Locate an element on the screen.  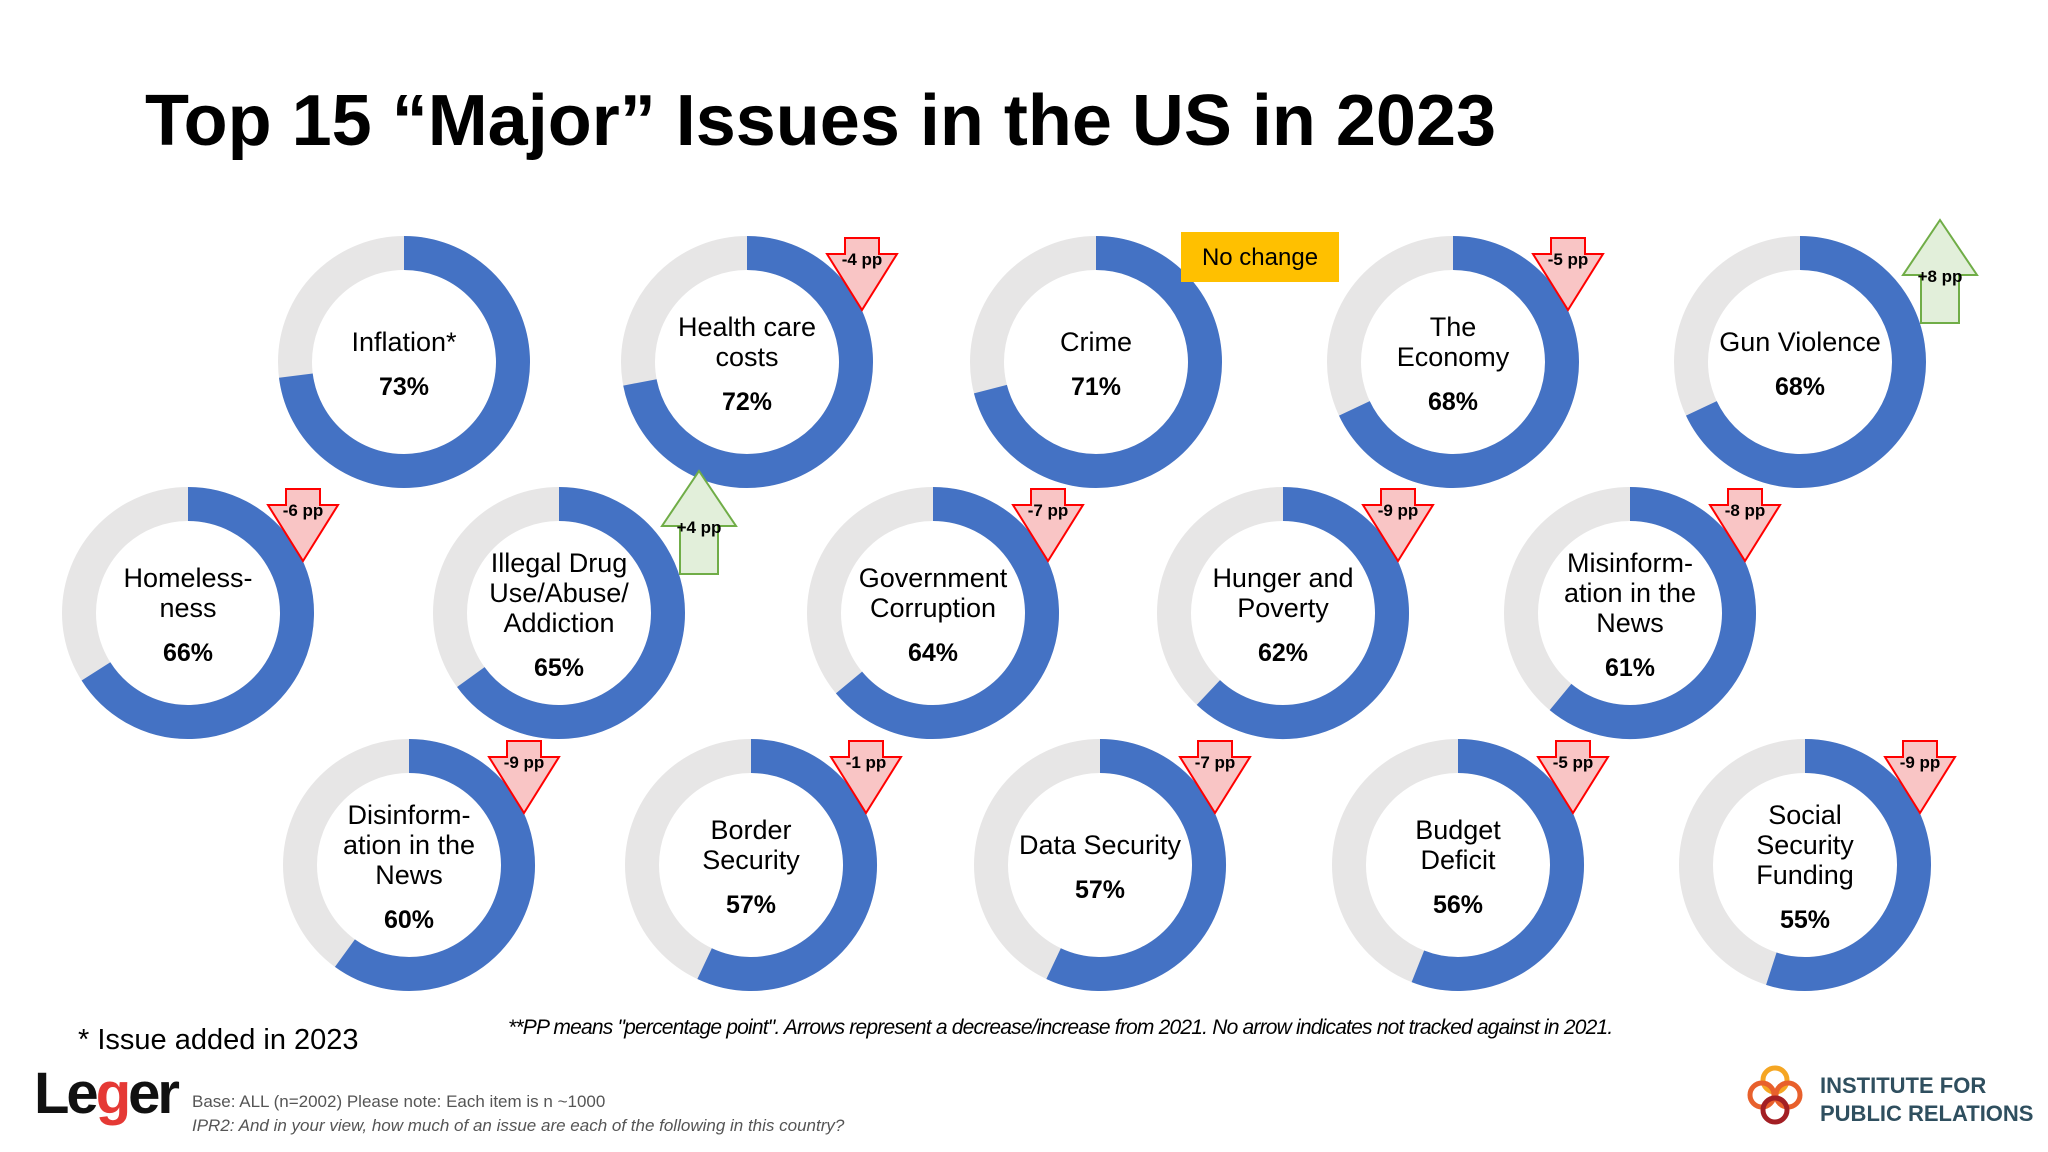
donut-value: 56% is located at coordinates (1458, 905).